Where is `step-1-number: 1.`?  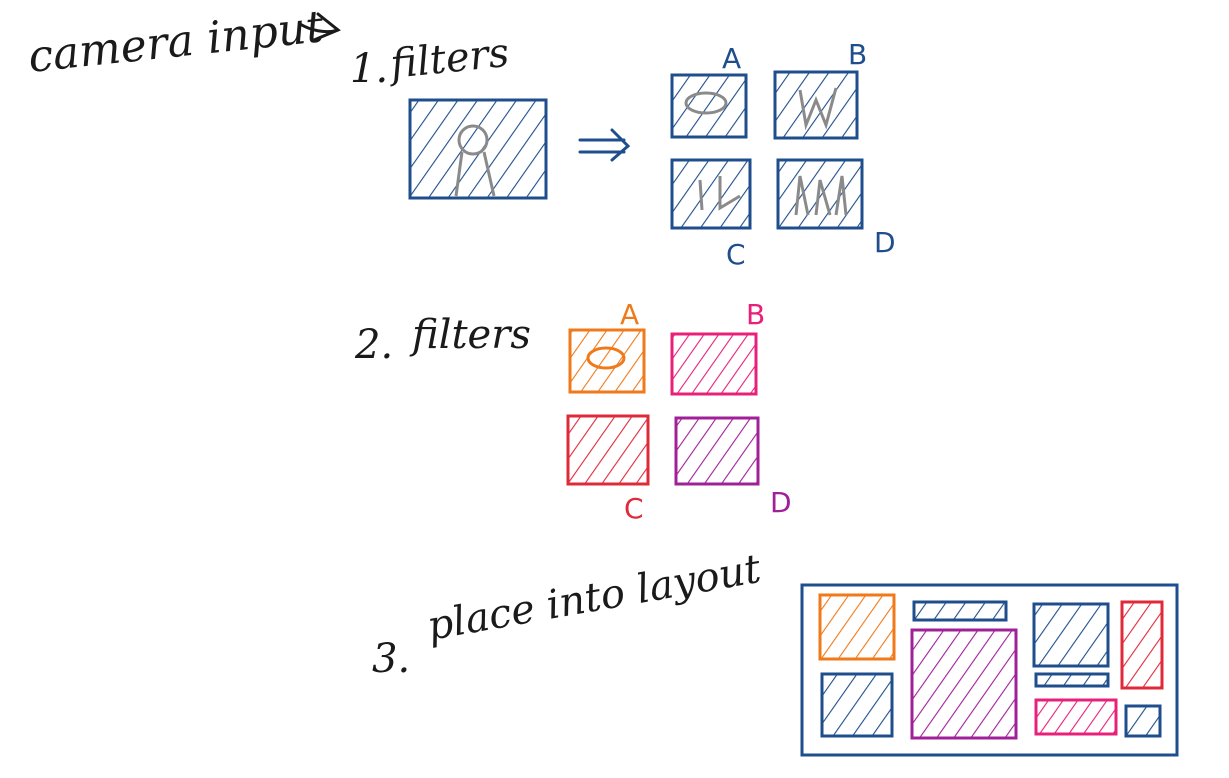
step-1-number: 1. is located at coordinates (369, 69).